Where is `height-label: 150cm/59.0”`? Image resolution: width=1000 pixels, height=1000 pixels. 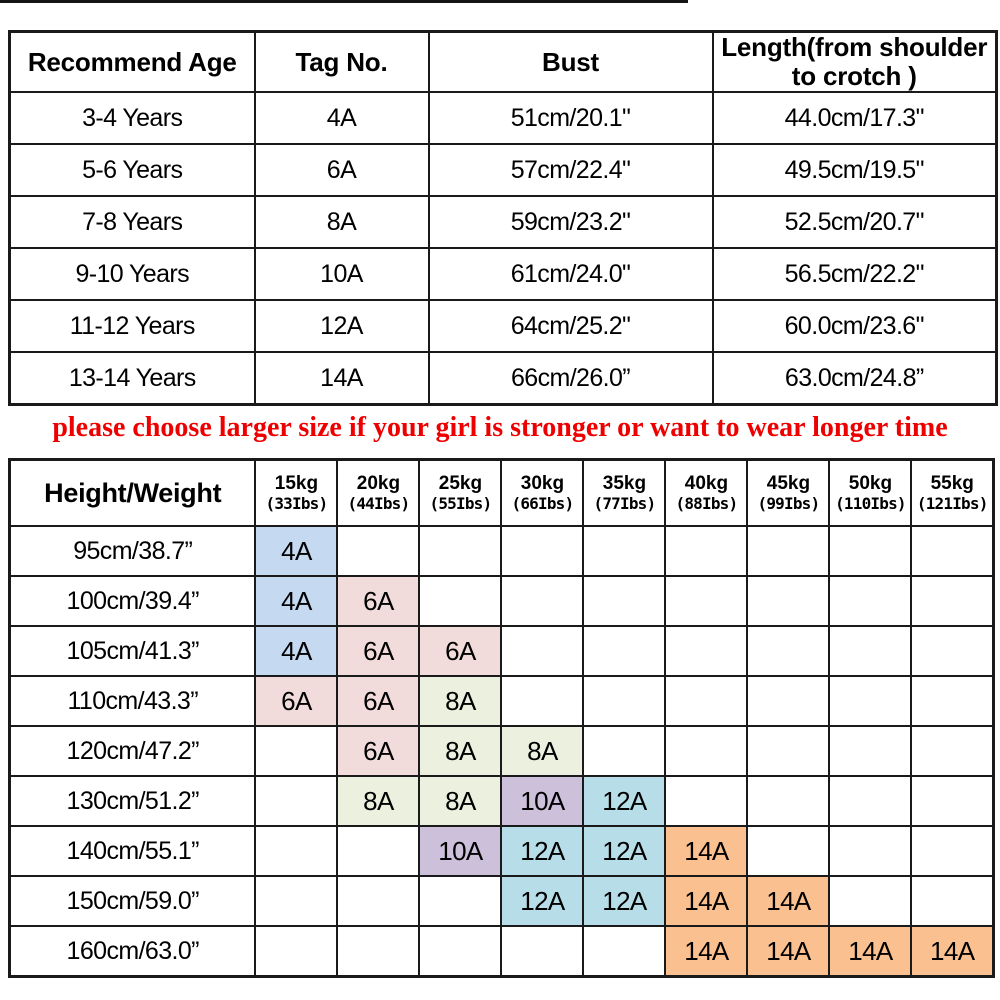 height-label: 150cm/59.0” is located at coordinates (132, 901).